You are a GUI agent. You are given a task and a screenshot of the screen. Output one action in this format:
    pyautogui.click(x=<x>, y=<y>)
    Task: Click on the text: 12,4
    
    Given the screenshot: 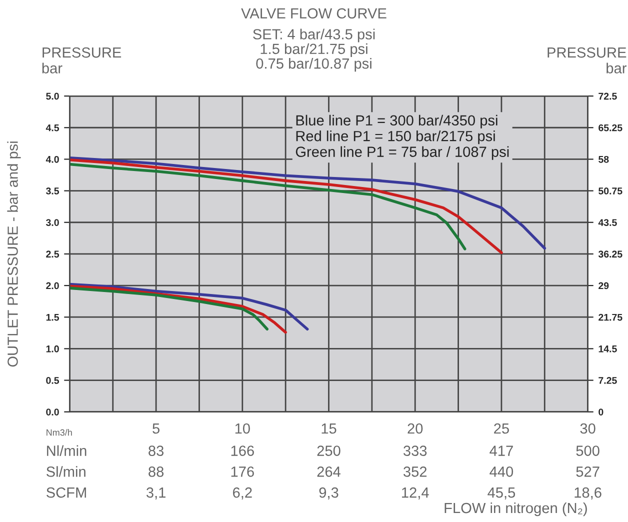 What is the action you would take?
    pyautogui.click(x=415, y=493)
    